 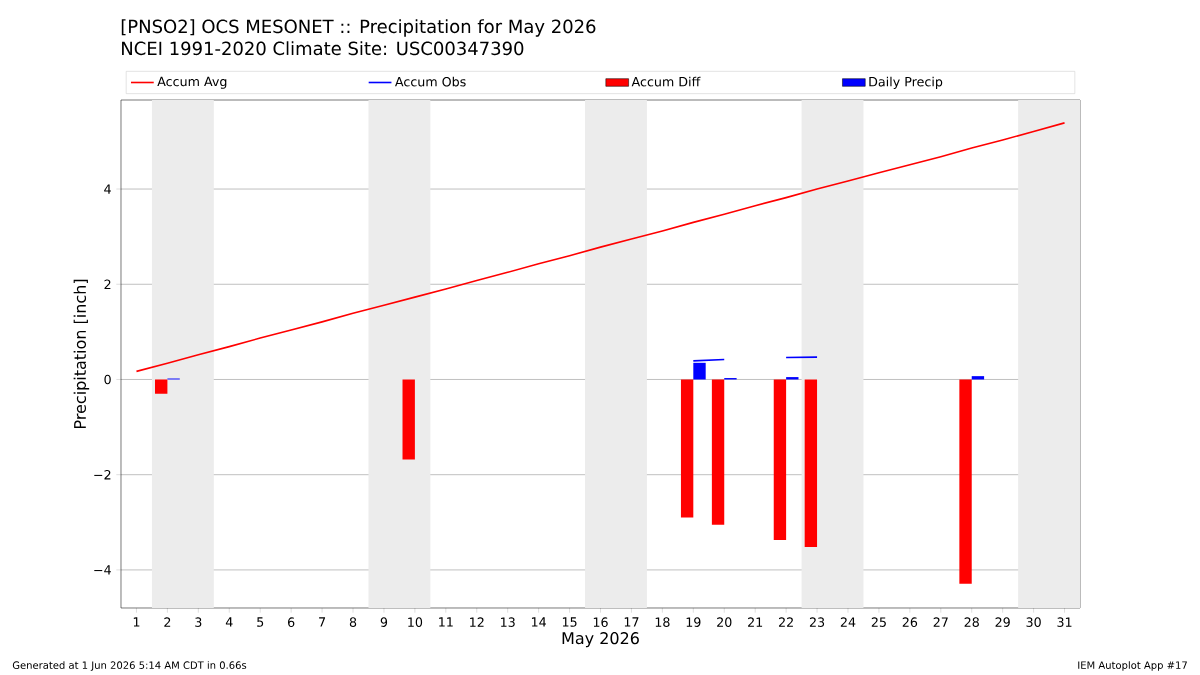 I want to click on x-tick-label: 9, so click(x=384, y=622).